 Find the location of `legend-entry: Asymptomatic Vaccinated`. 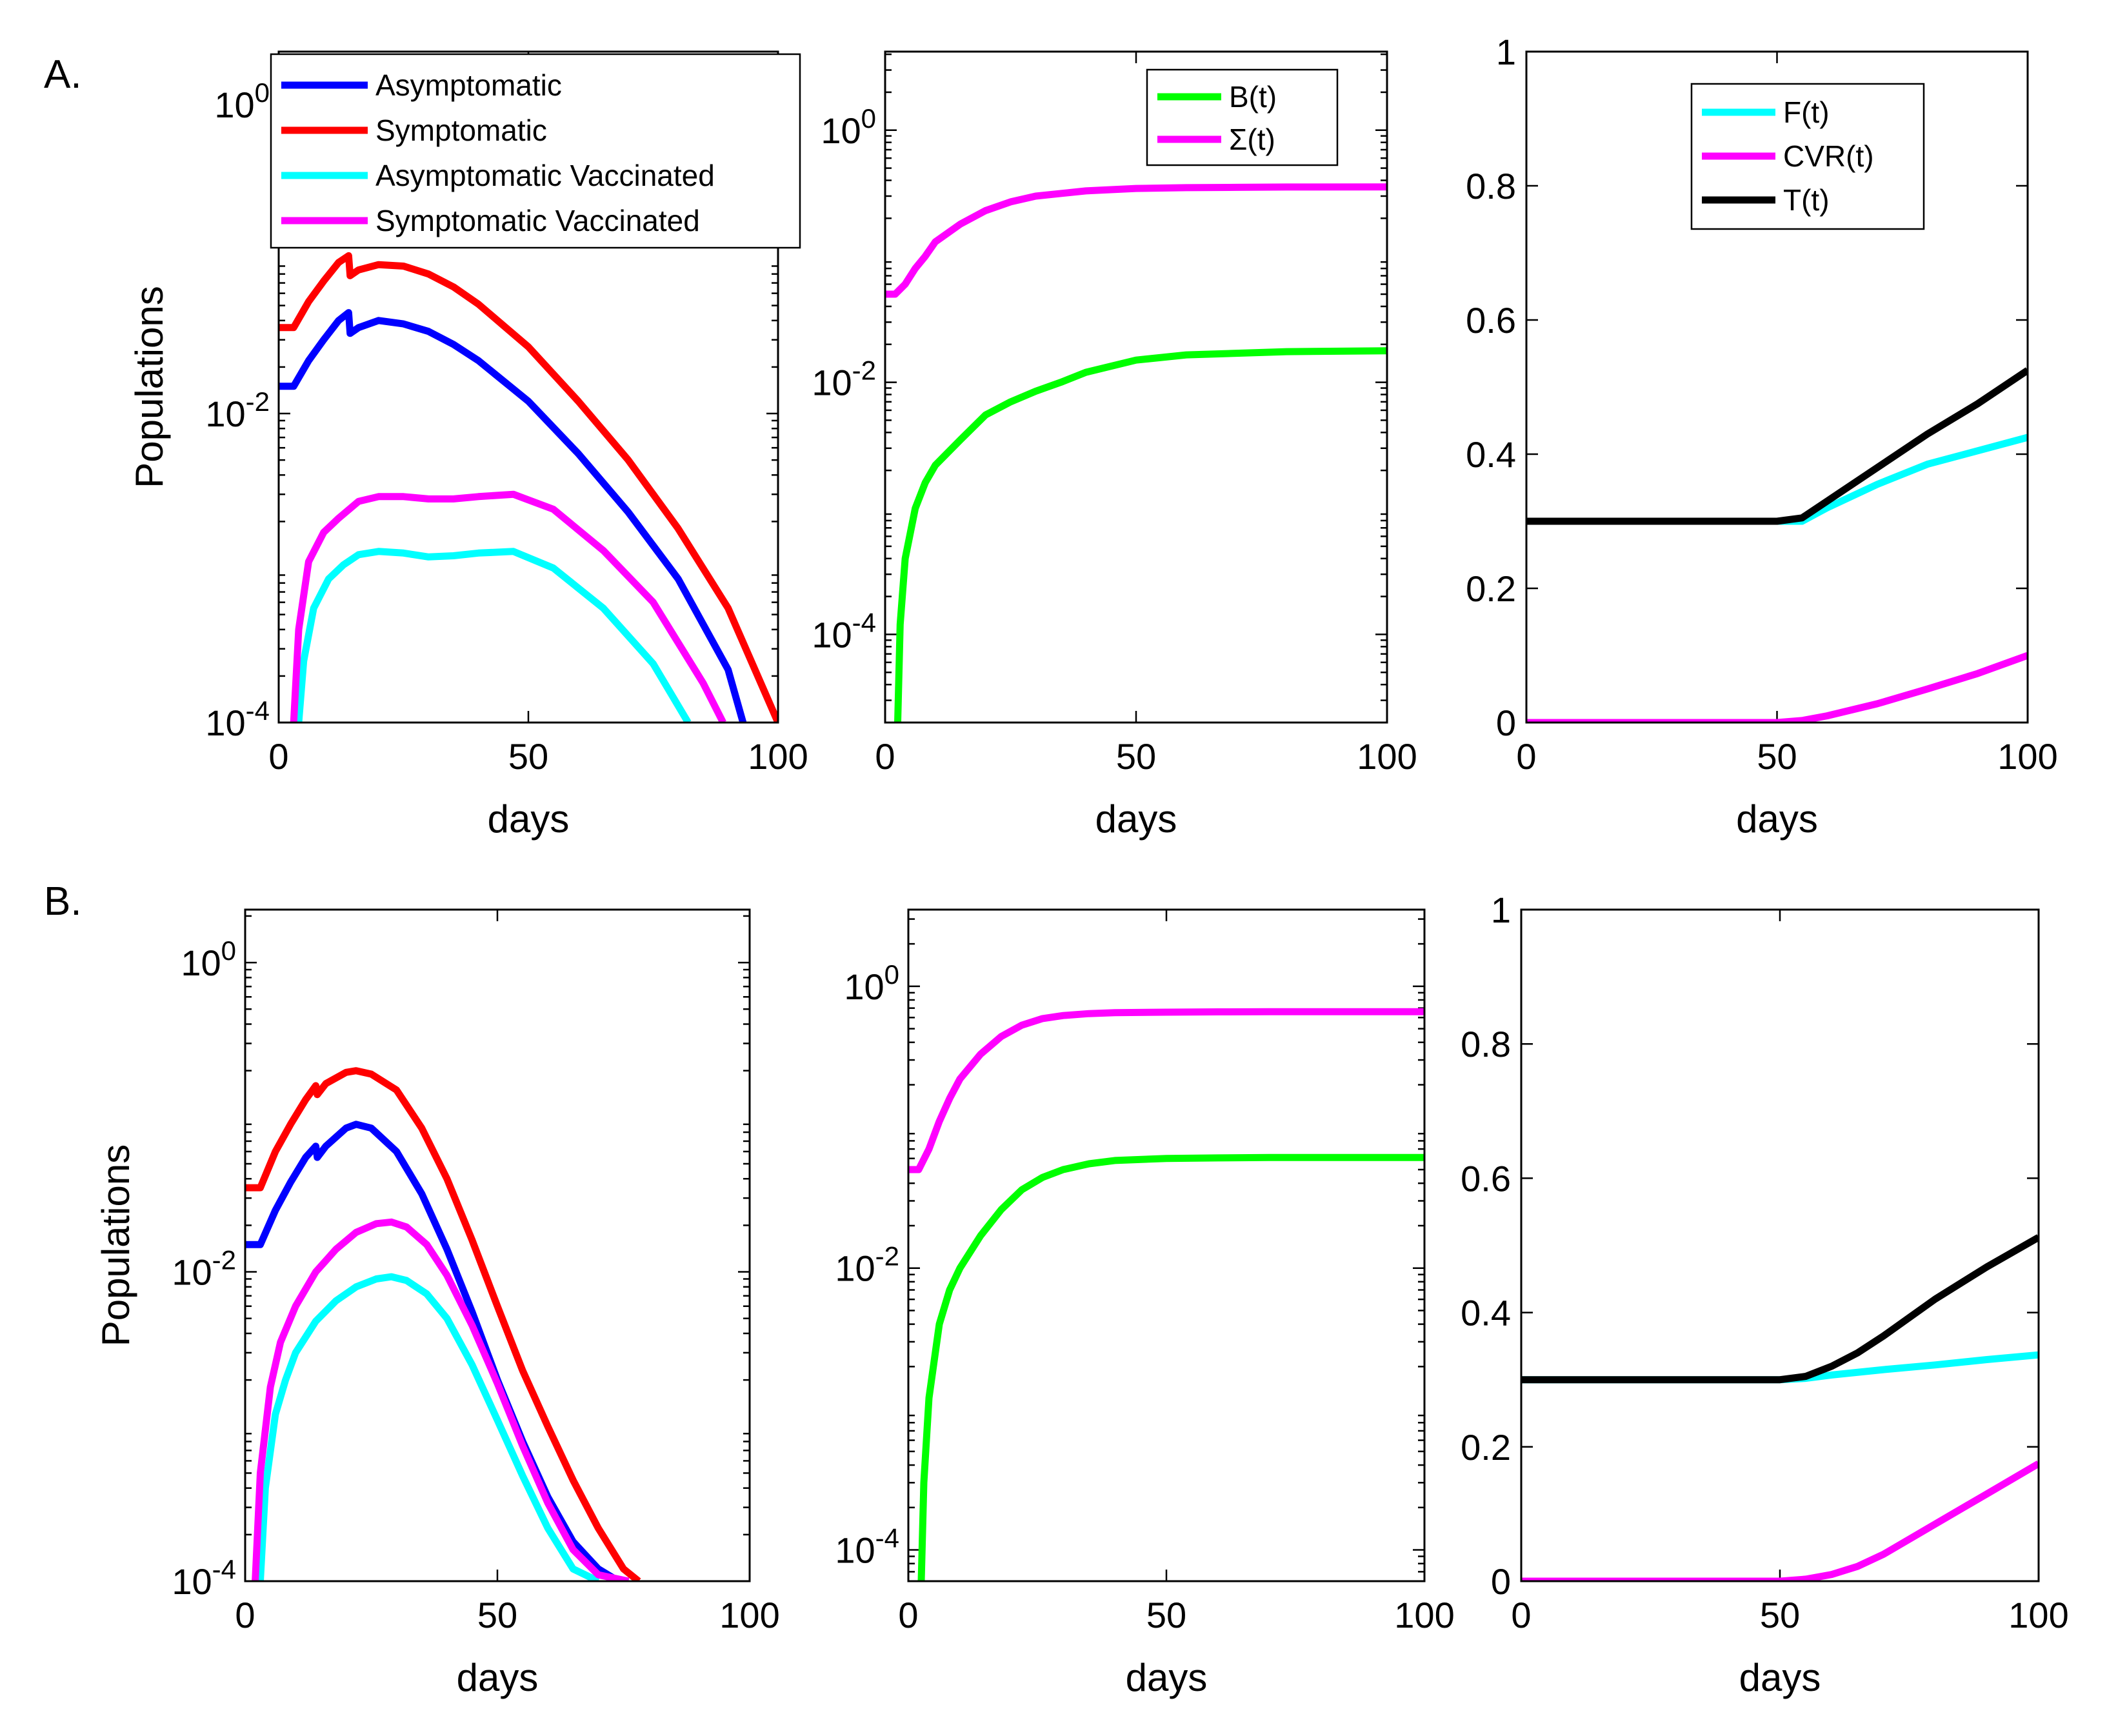

legend-entry: Asymptomatic Vaccinated is located at coordinates (545, 175).